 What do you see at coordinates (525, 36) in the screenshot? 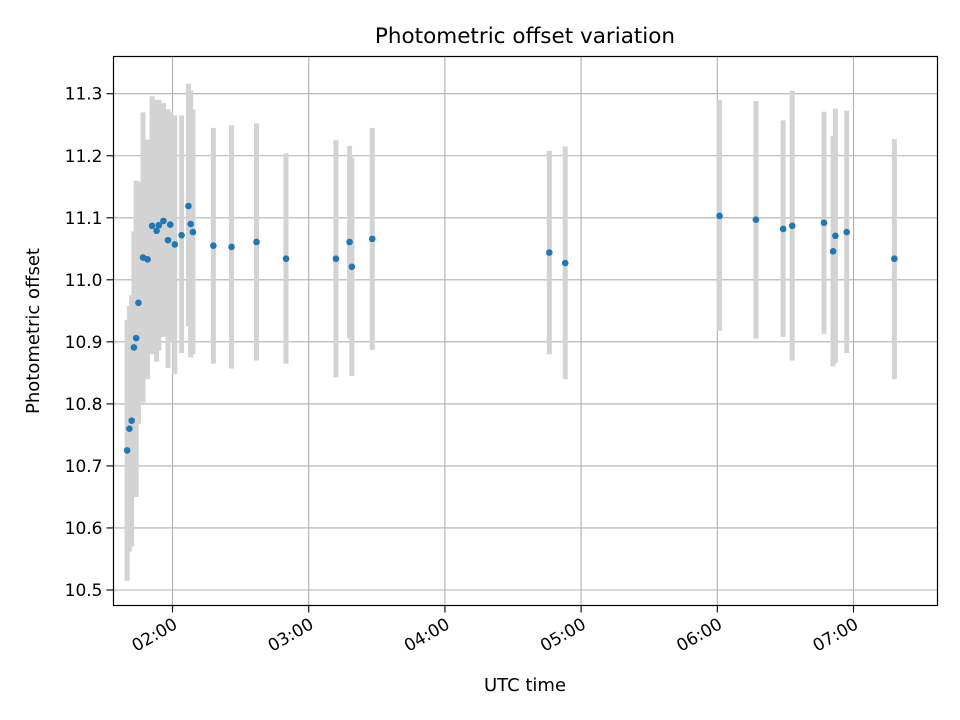
I see `chart-title: Photometric offset variation` at bounding box center [525, 36].